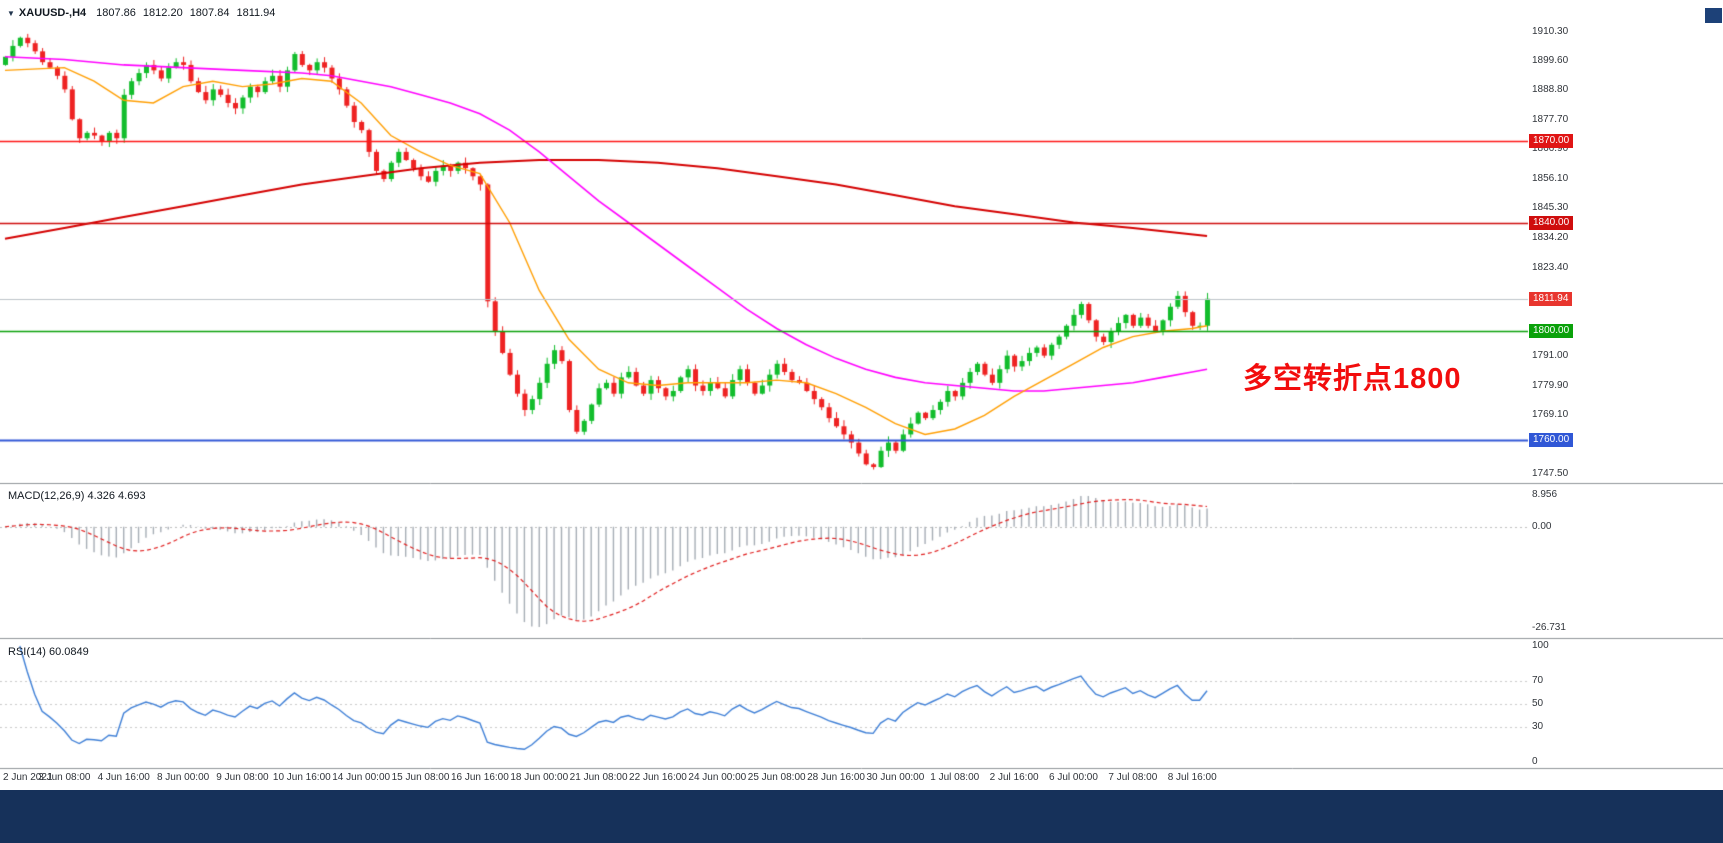 The height and width of the screenshot is (843, 1723). Describe the element at coordinates (1551, 222) in the screenshot. I see `price-tag-1840.00: 1840.00` at that location.